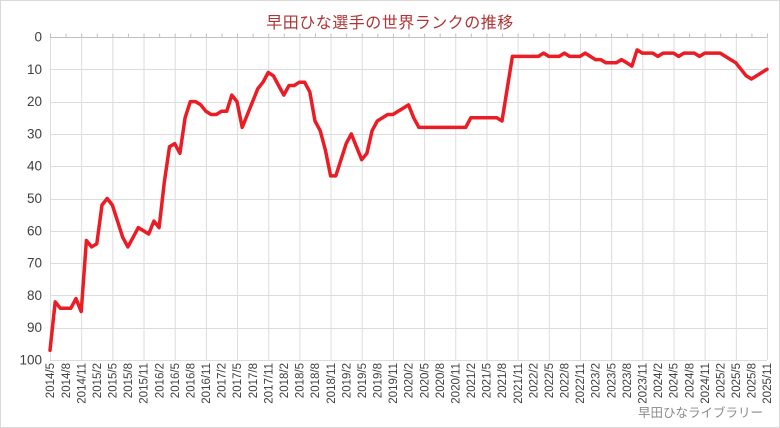 The image size is (780, 428). What do you see at coordinates (34, 198) in the screenshot?
I see `svg-text: 50` at bounding box center [34, 198].